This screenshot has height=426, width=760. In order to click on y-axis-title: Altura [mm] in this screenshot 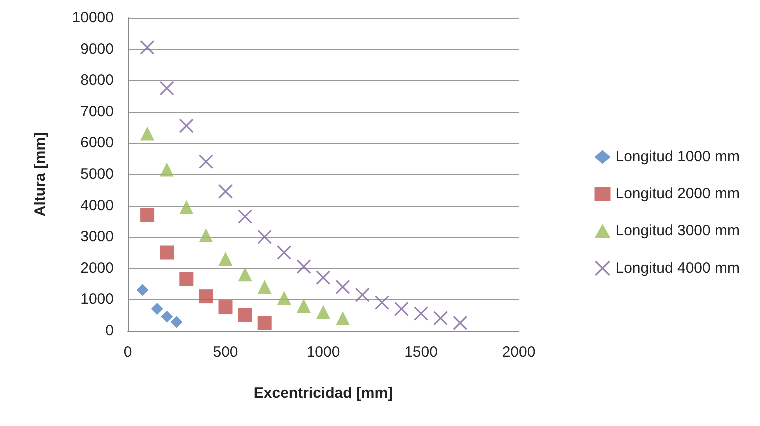, I will do `click(40, 174)`.